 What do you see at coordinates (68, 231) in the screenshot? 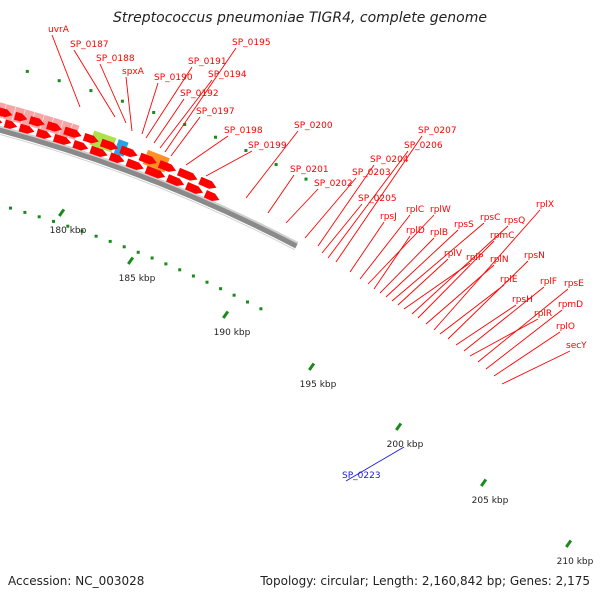
I see `kbp-label: 180 kbp` at bounding box center [68, 231].